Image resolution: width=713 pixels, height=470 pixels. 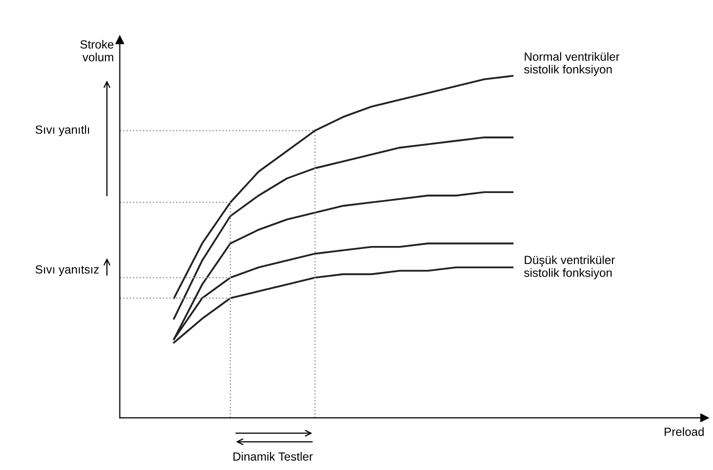 I want to click on text: Preload, so click(x=684, y=431).